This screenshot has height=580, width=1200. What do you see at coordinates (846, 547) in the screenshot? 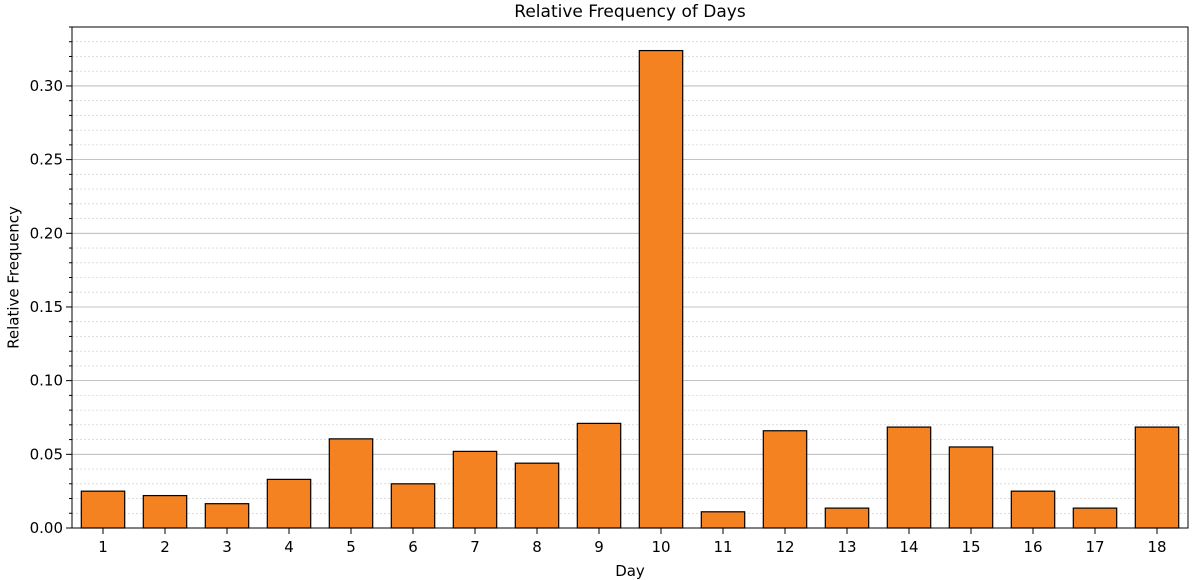
I see `x-tick-label: 13` at bounding box center [846, 547].